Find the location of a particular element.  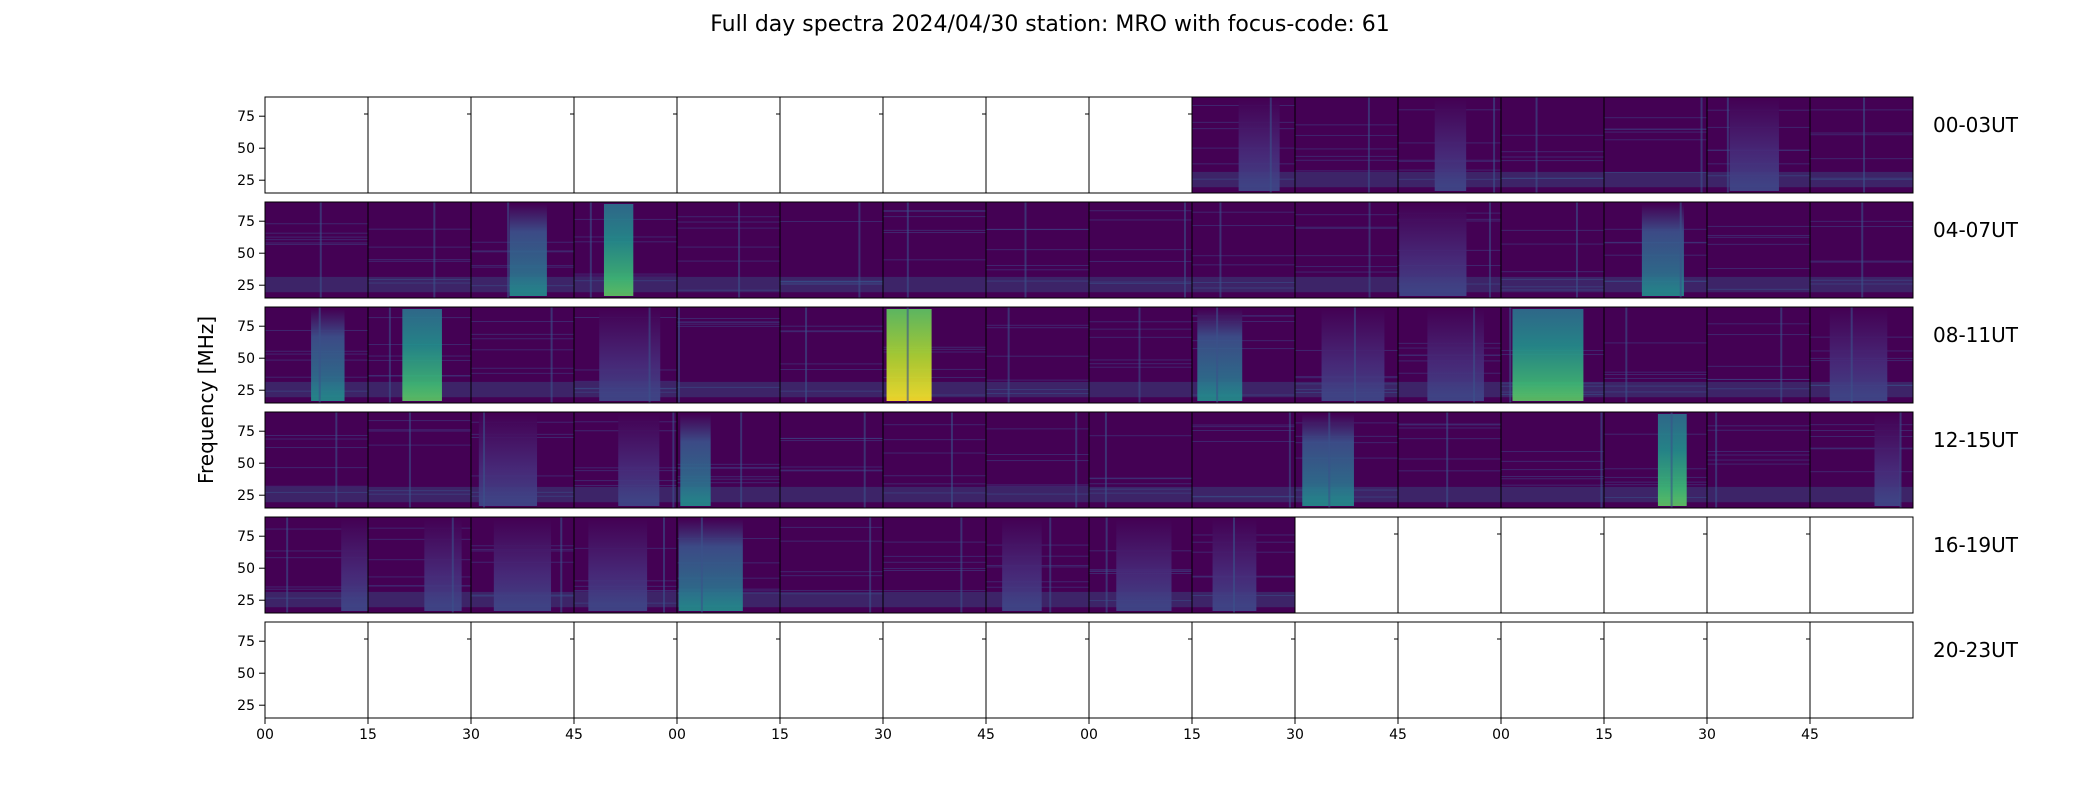

row-label: 20-23UT is located at coordinates (1976, 650).